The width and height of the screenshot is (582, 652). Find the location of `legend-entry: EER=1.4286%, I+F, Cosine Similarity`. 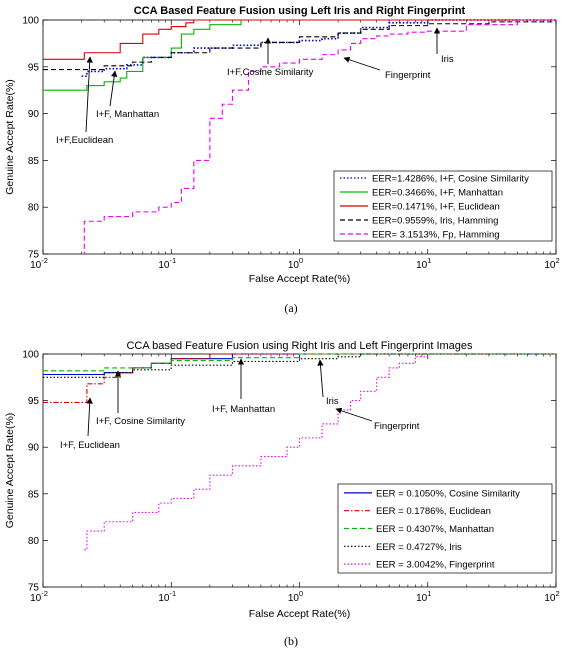

legend-entry: EER=1.4286%, I+F, Cosine Similarity is located at coordinates (450, 179).